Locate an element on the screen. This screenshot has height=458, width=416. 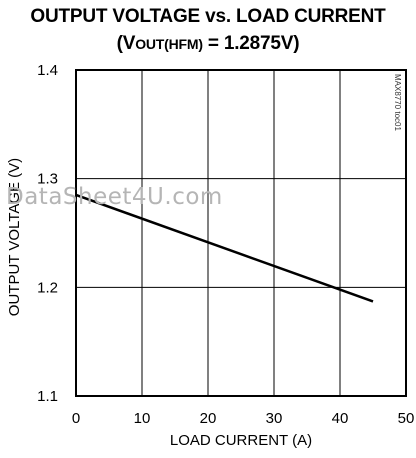
x-tick-label-3: 30 is located at coordinates (274, 418).